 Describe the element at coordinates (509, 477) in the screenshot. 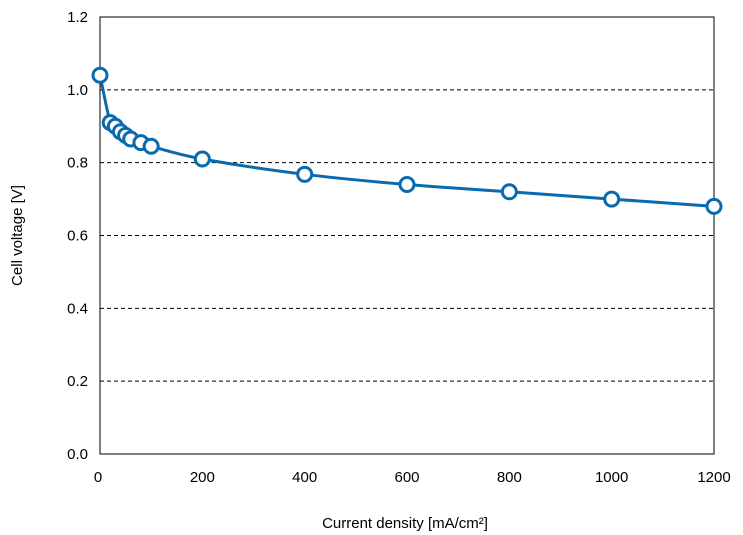

I see `x-tick-label: 800` at that location.